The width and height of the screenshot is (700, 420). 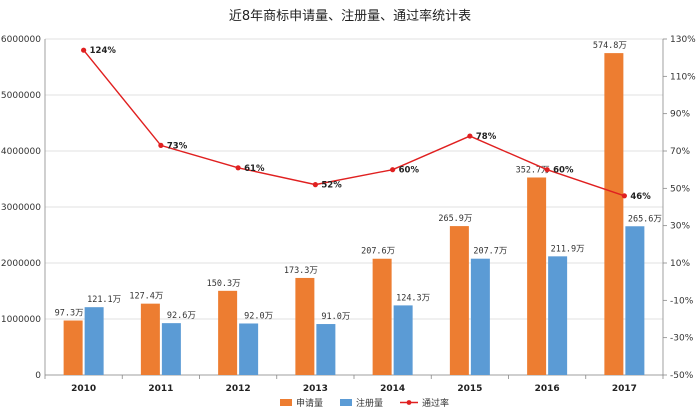 What do you see at coordinates (181, 316) in the screenshot?
I see `data-label-registration: 92.6万` at bounding box center [181, 316].